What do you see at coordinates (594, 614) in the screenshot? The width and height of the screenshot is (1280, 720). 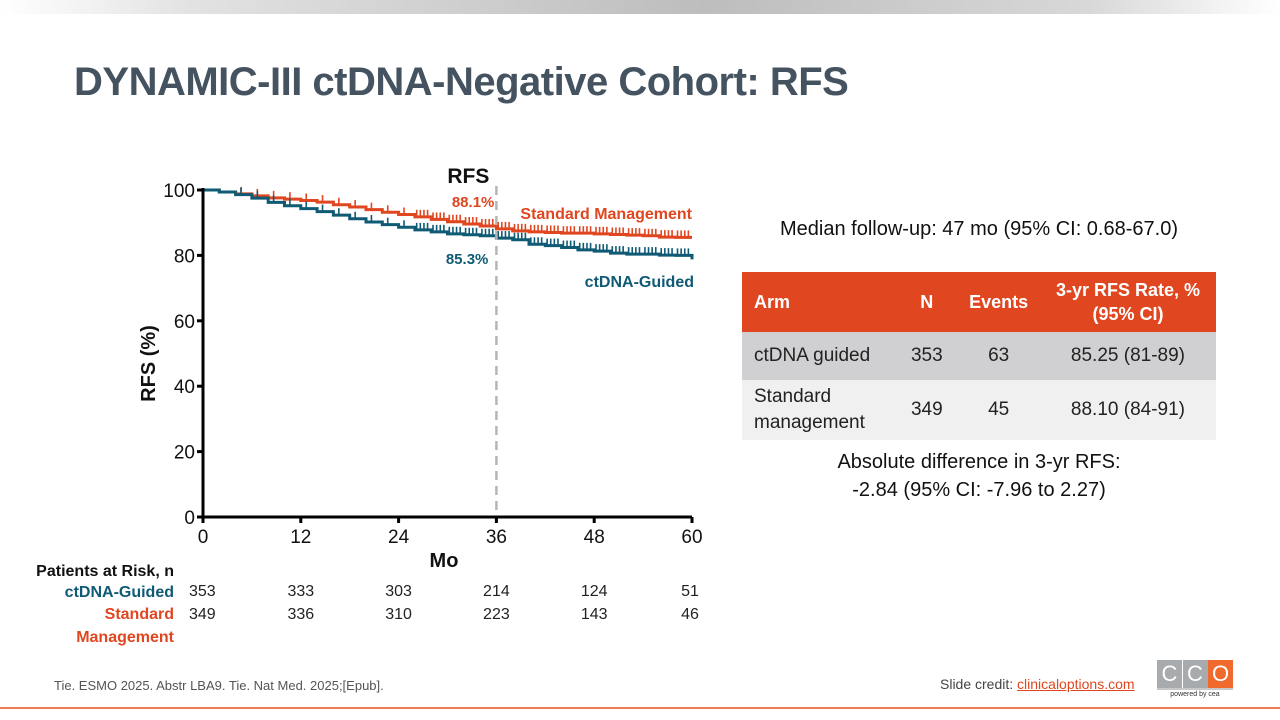 I see `risk-value: 143` at bounding box center [594, 614].